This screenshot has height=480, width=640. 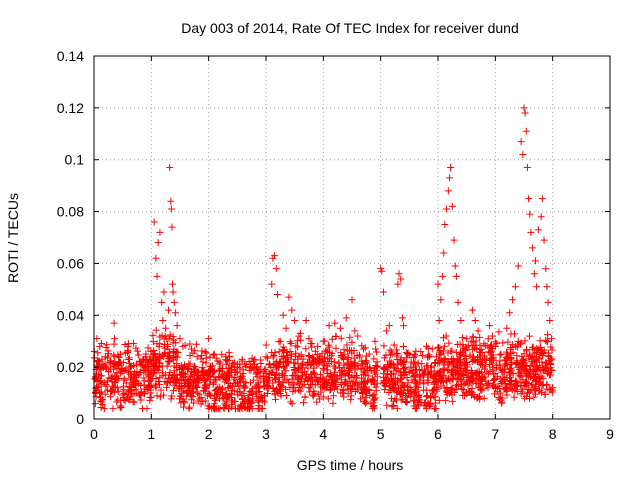 What do you see at coordinates (438, 434) in the screenshot?
I see `x-tick-label: 6` at bounding box center [438, 434].